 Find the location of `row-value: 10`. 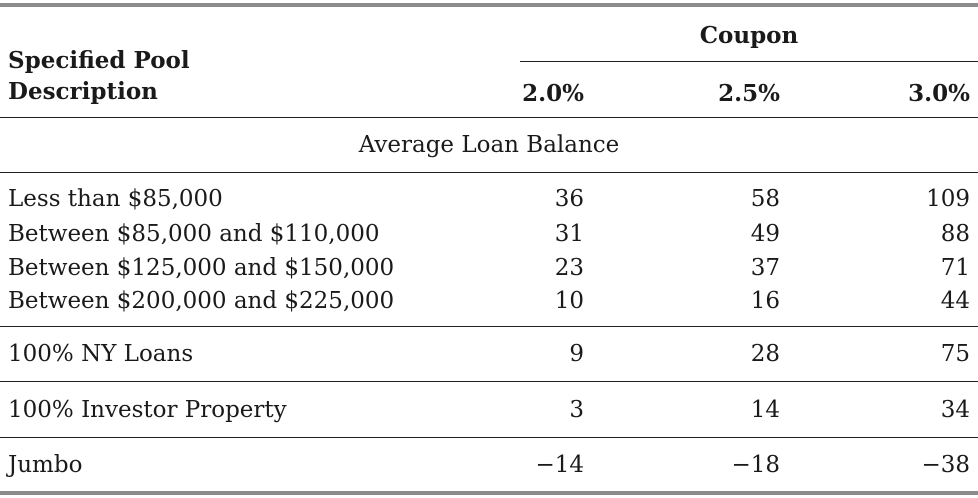

row-value: 10 is located at coordinates (569, 301).